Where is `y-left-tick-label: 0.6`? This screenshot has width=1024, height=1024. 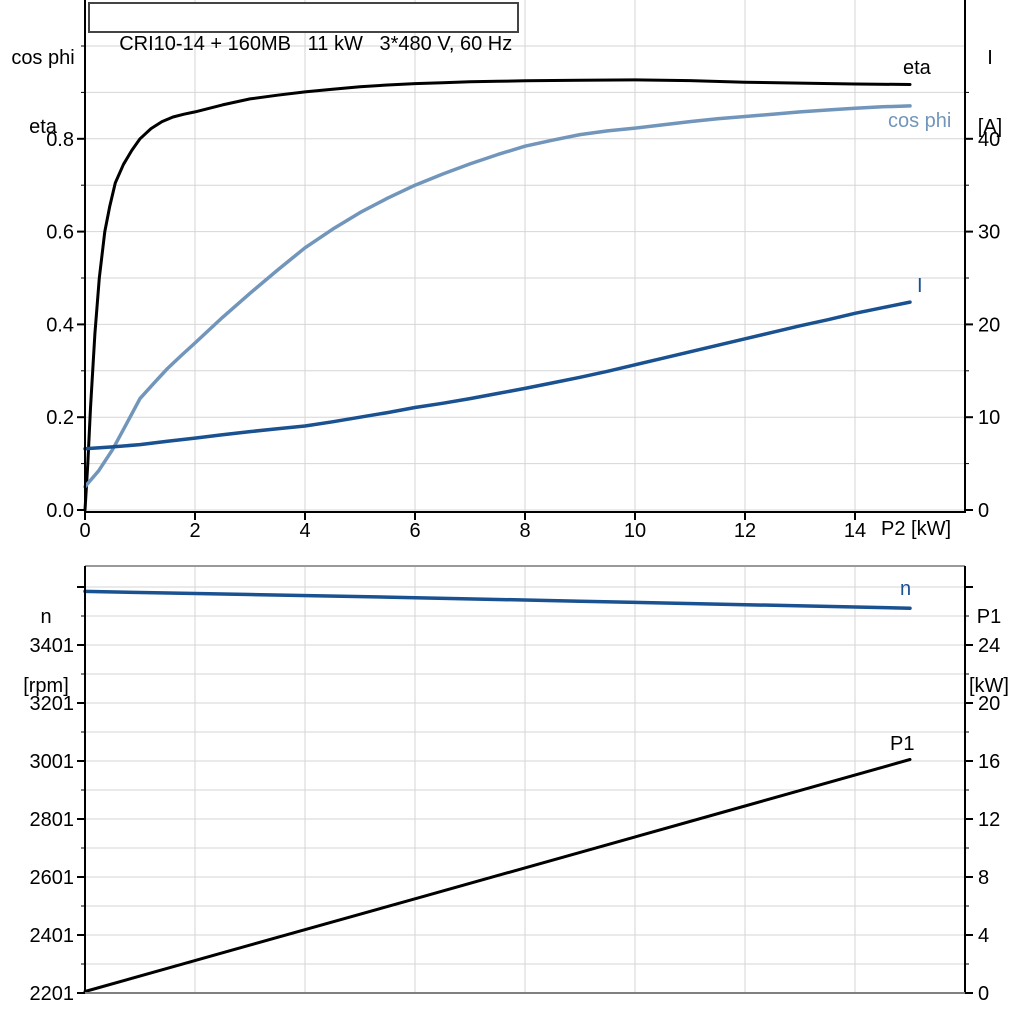
y-left-tick-label: 0.6 is located at coordinates (60, 233).